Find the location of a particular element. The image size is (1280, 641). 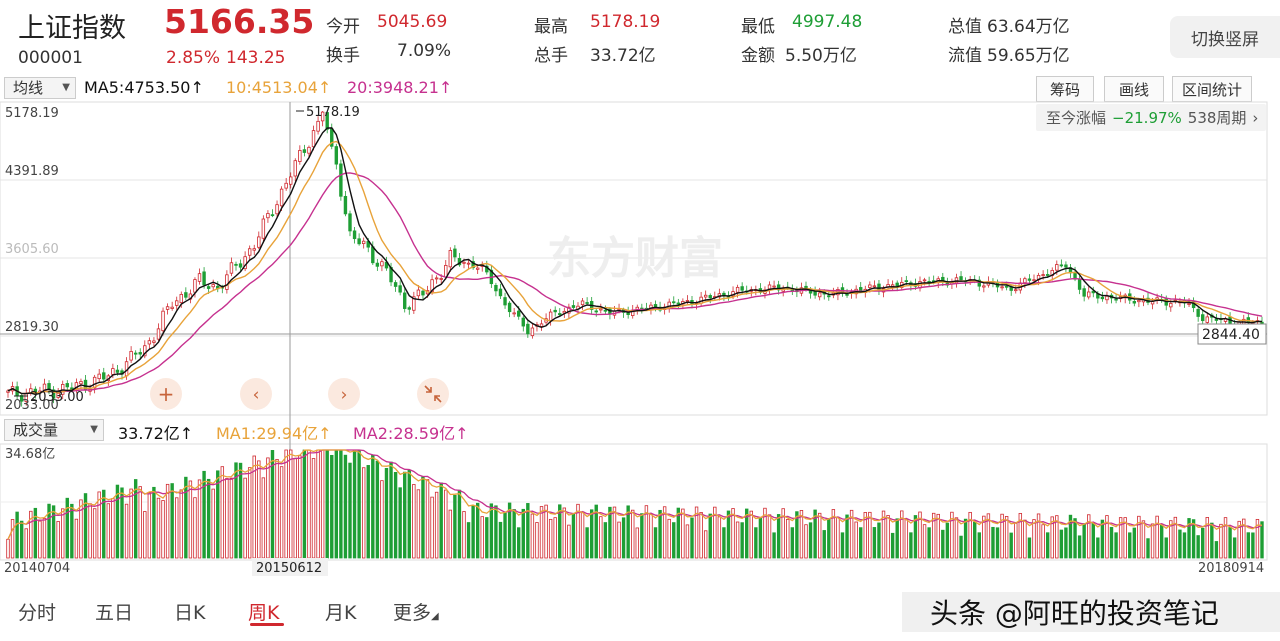

indicator-selector-label: 均线 is located at coordinates (28, 88).